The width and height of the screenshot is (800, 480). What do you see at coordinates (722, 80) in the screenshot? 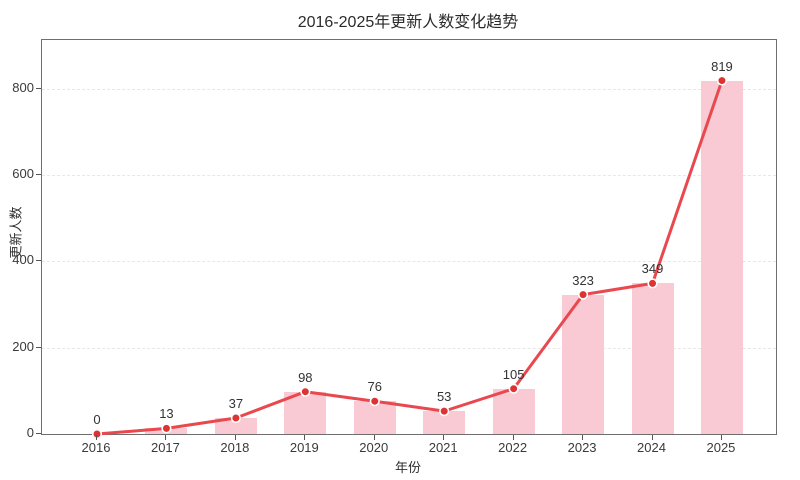
I see `data-point-2025` at bounding box center [722, 80].